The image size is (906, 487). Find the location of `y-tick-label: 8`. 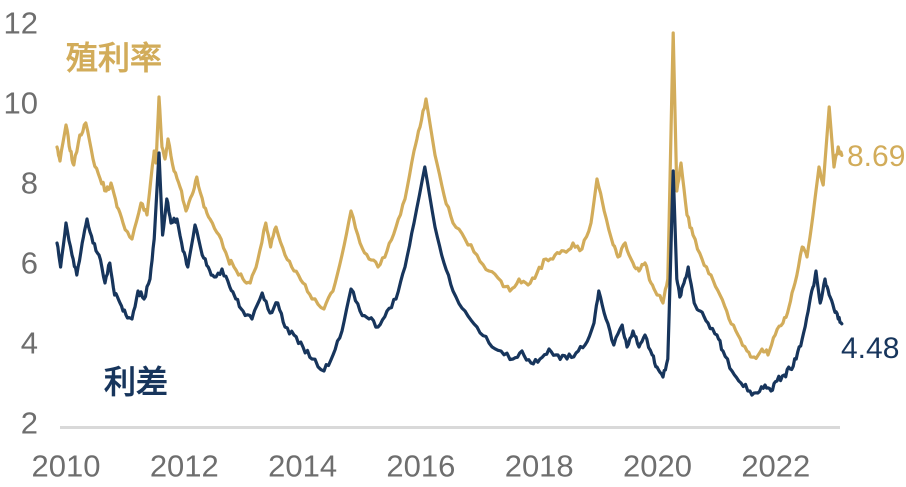

y-tick-label: 8 is located at coordinates (29, 183).